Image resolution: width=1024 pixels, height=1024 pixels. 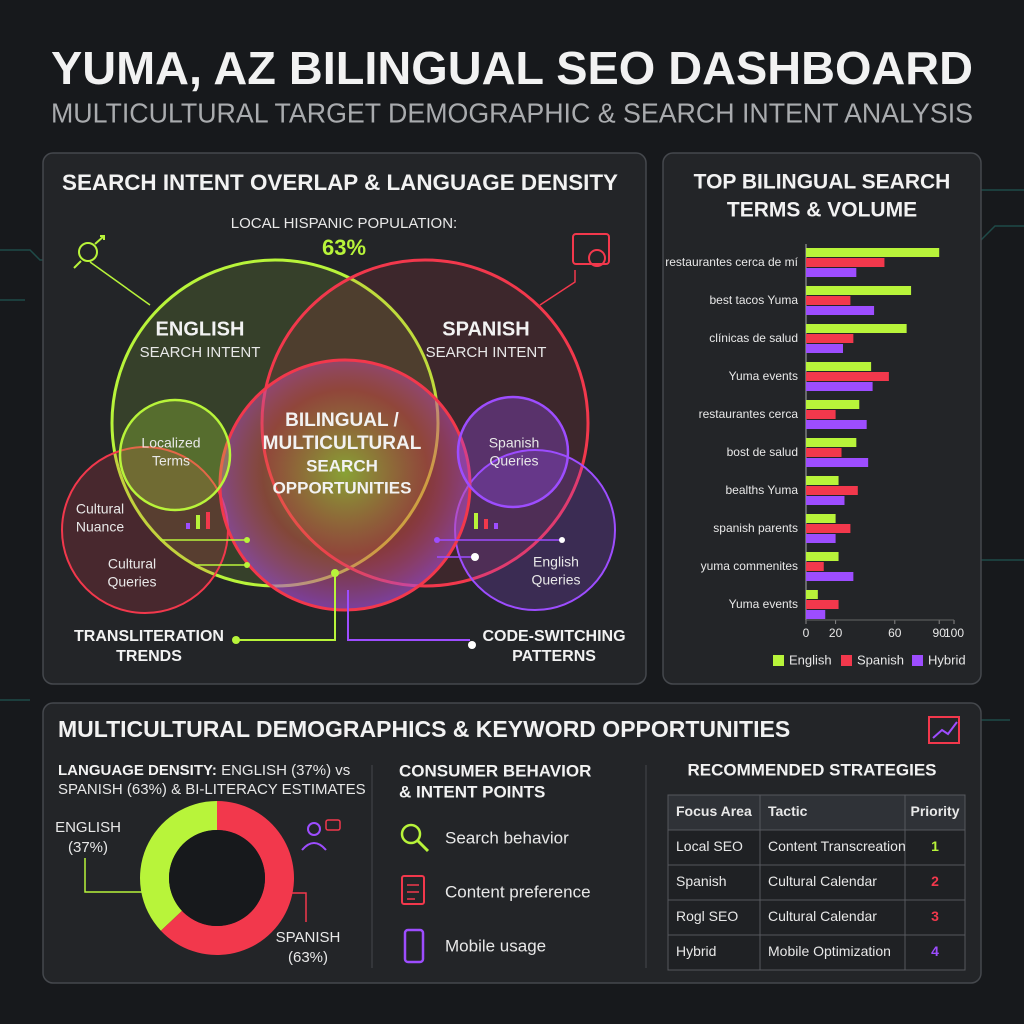 I want to click on category-label: clínicas de salud, so click(x=753, y=338).